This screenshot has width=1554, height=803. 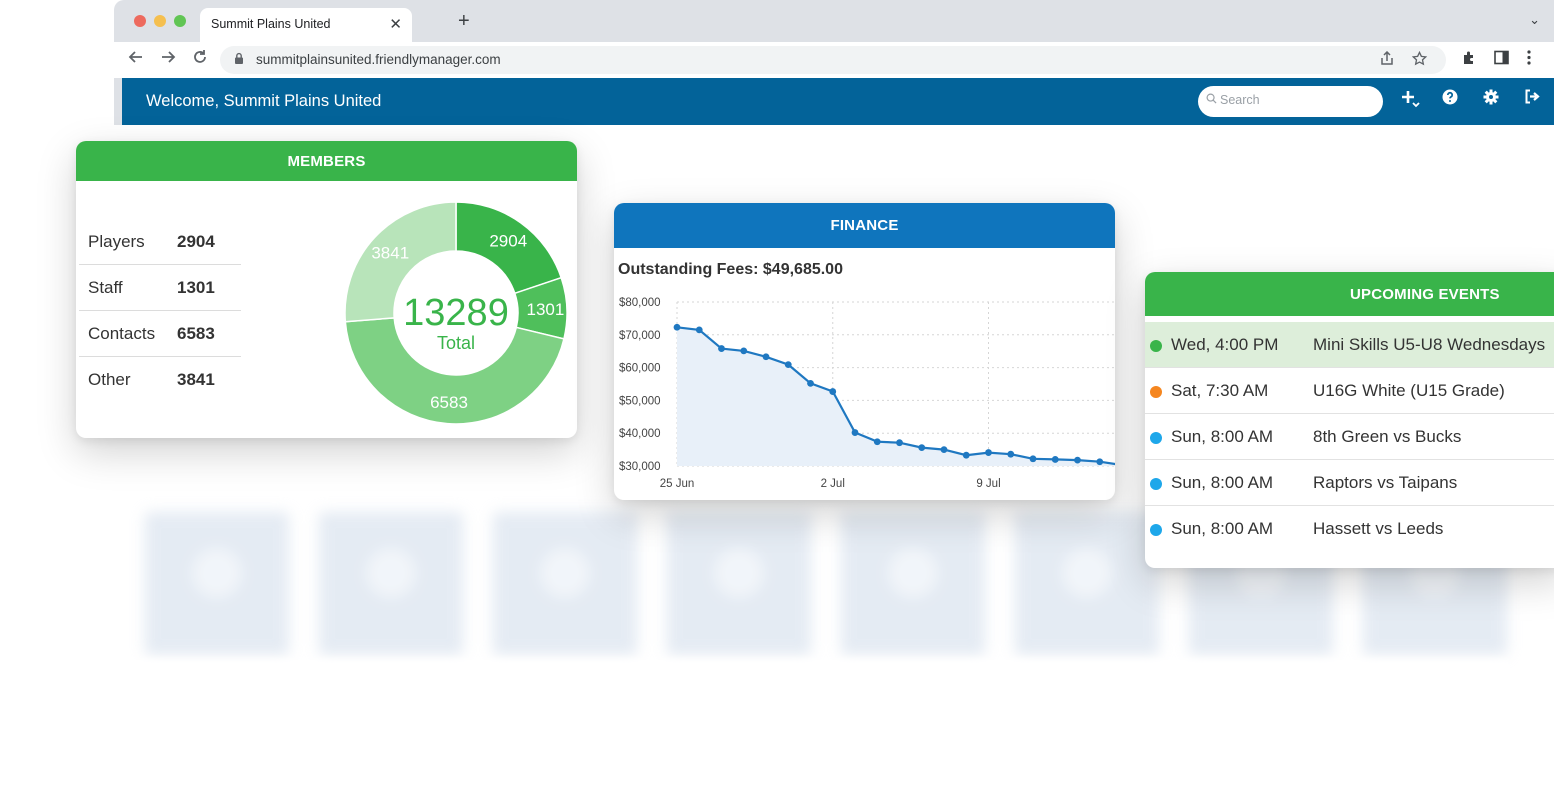 I want to click on minimize-window-button, so click(x=160, y=21).